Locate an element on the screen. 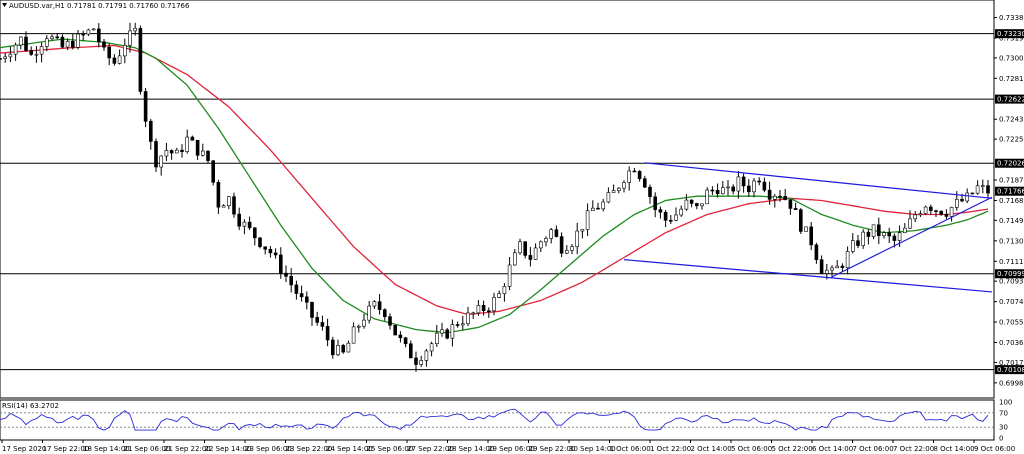 This screenshot has height=454, width=1024. rsi-panel-frame is located at coordinates (497, 420).